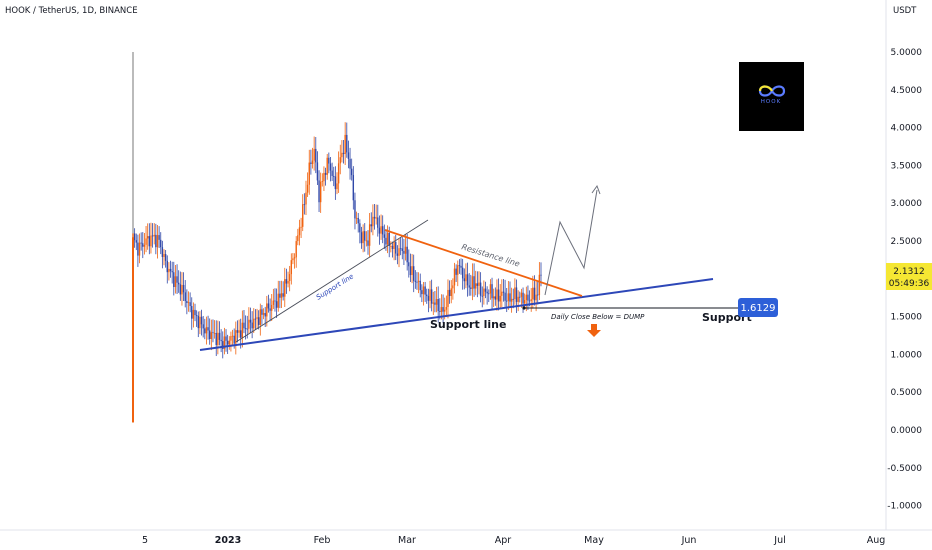  I want to click on y-tick-label: -0.5000, so click(904, 469).